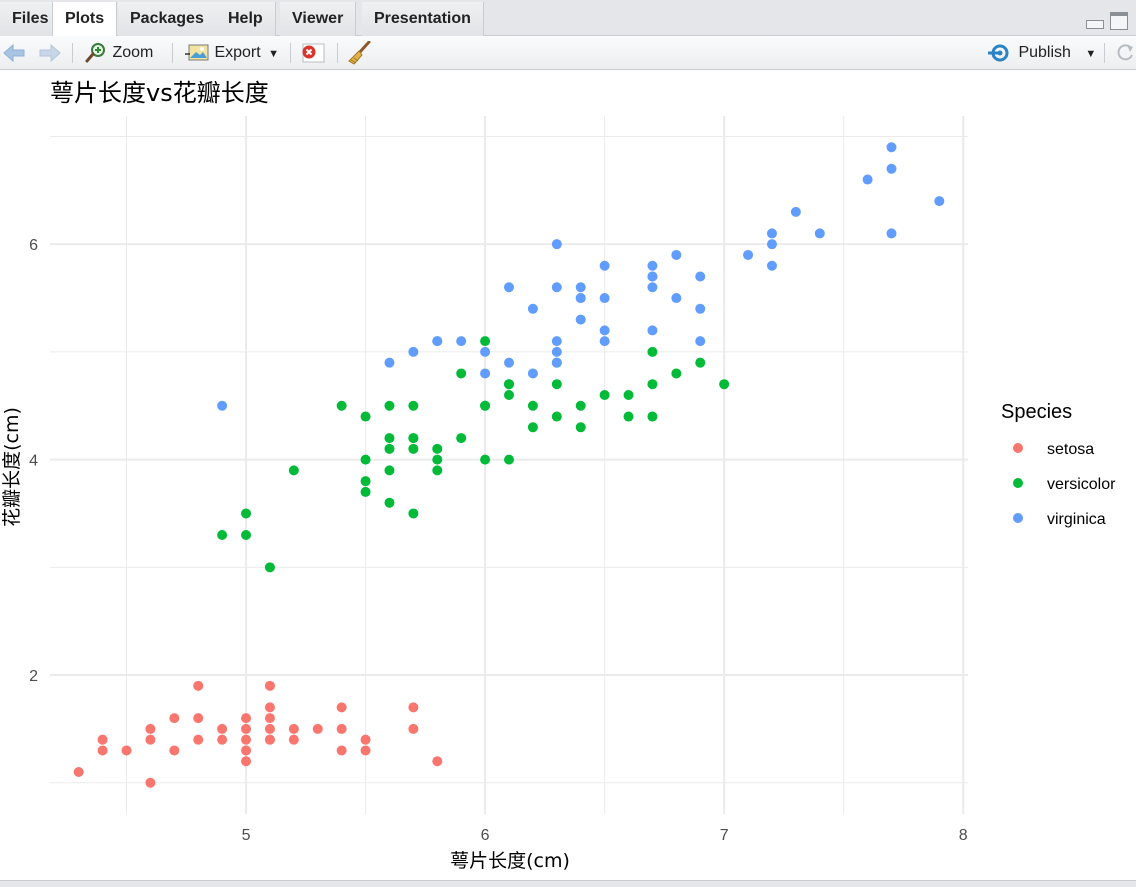 The image size is (1136, 887). I want to click on legend: Species setosa versicolor virginica, so click(1058, 464).